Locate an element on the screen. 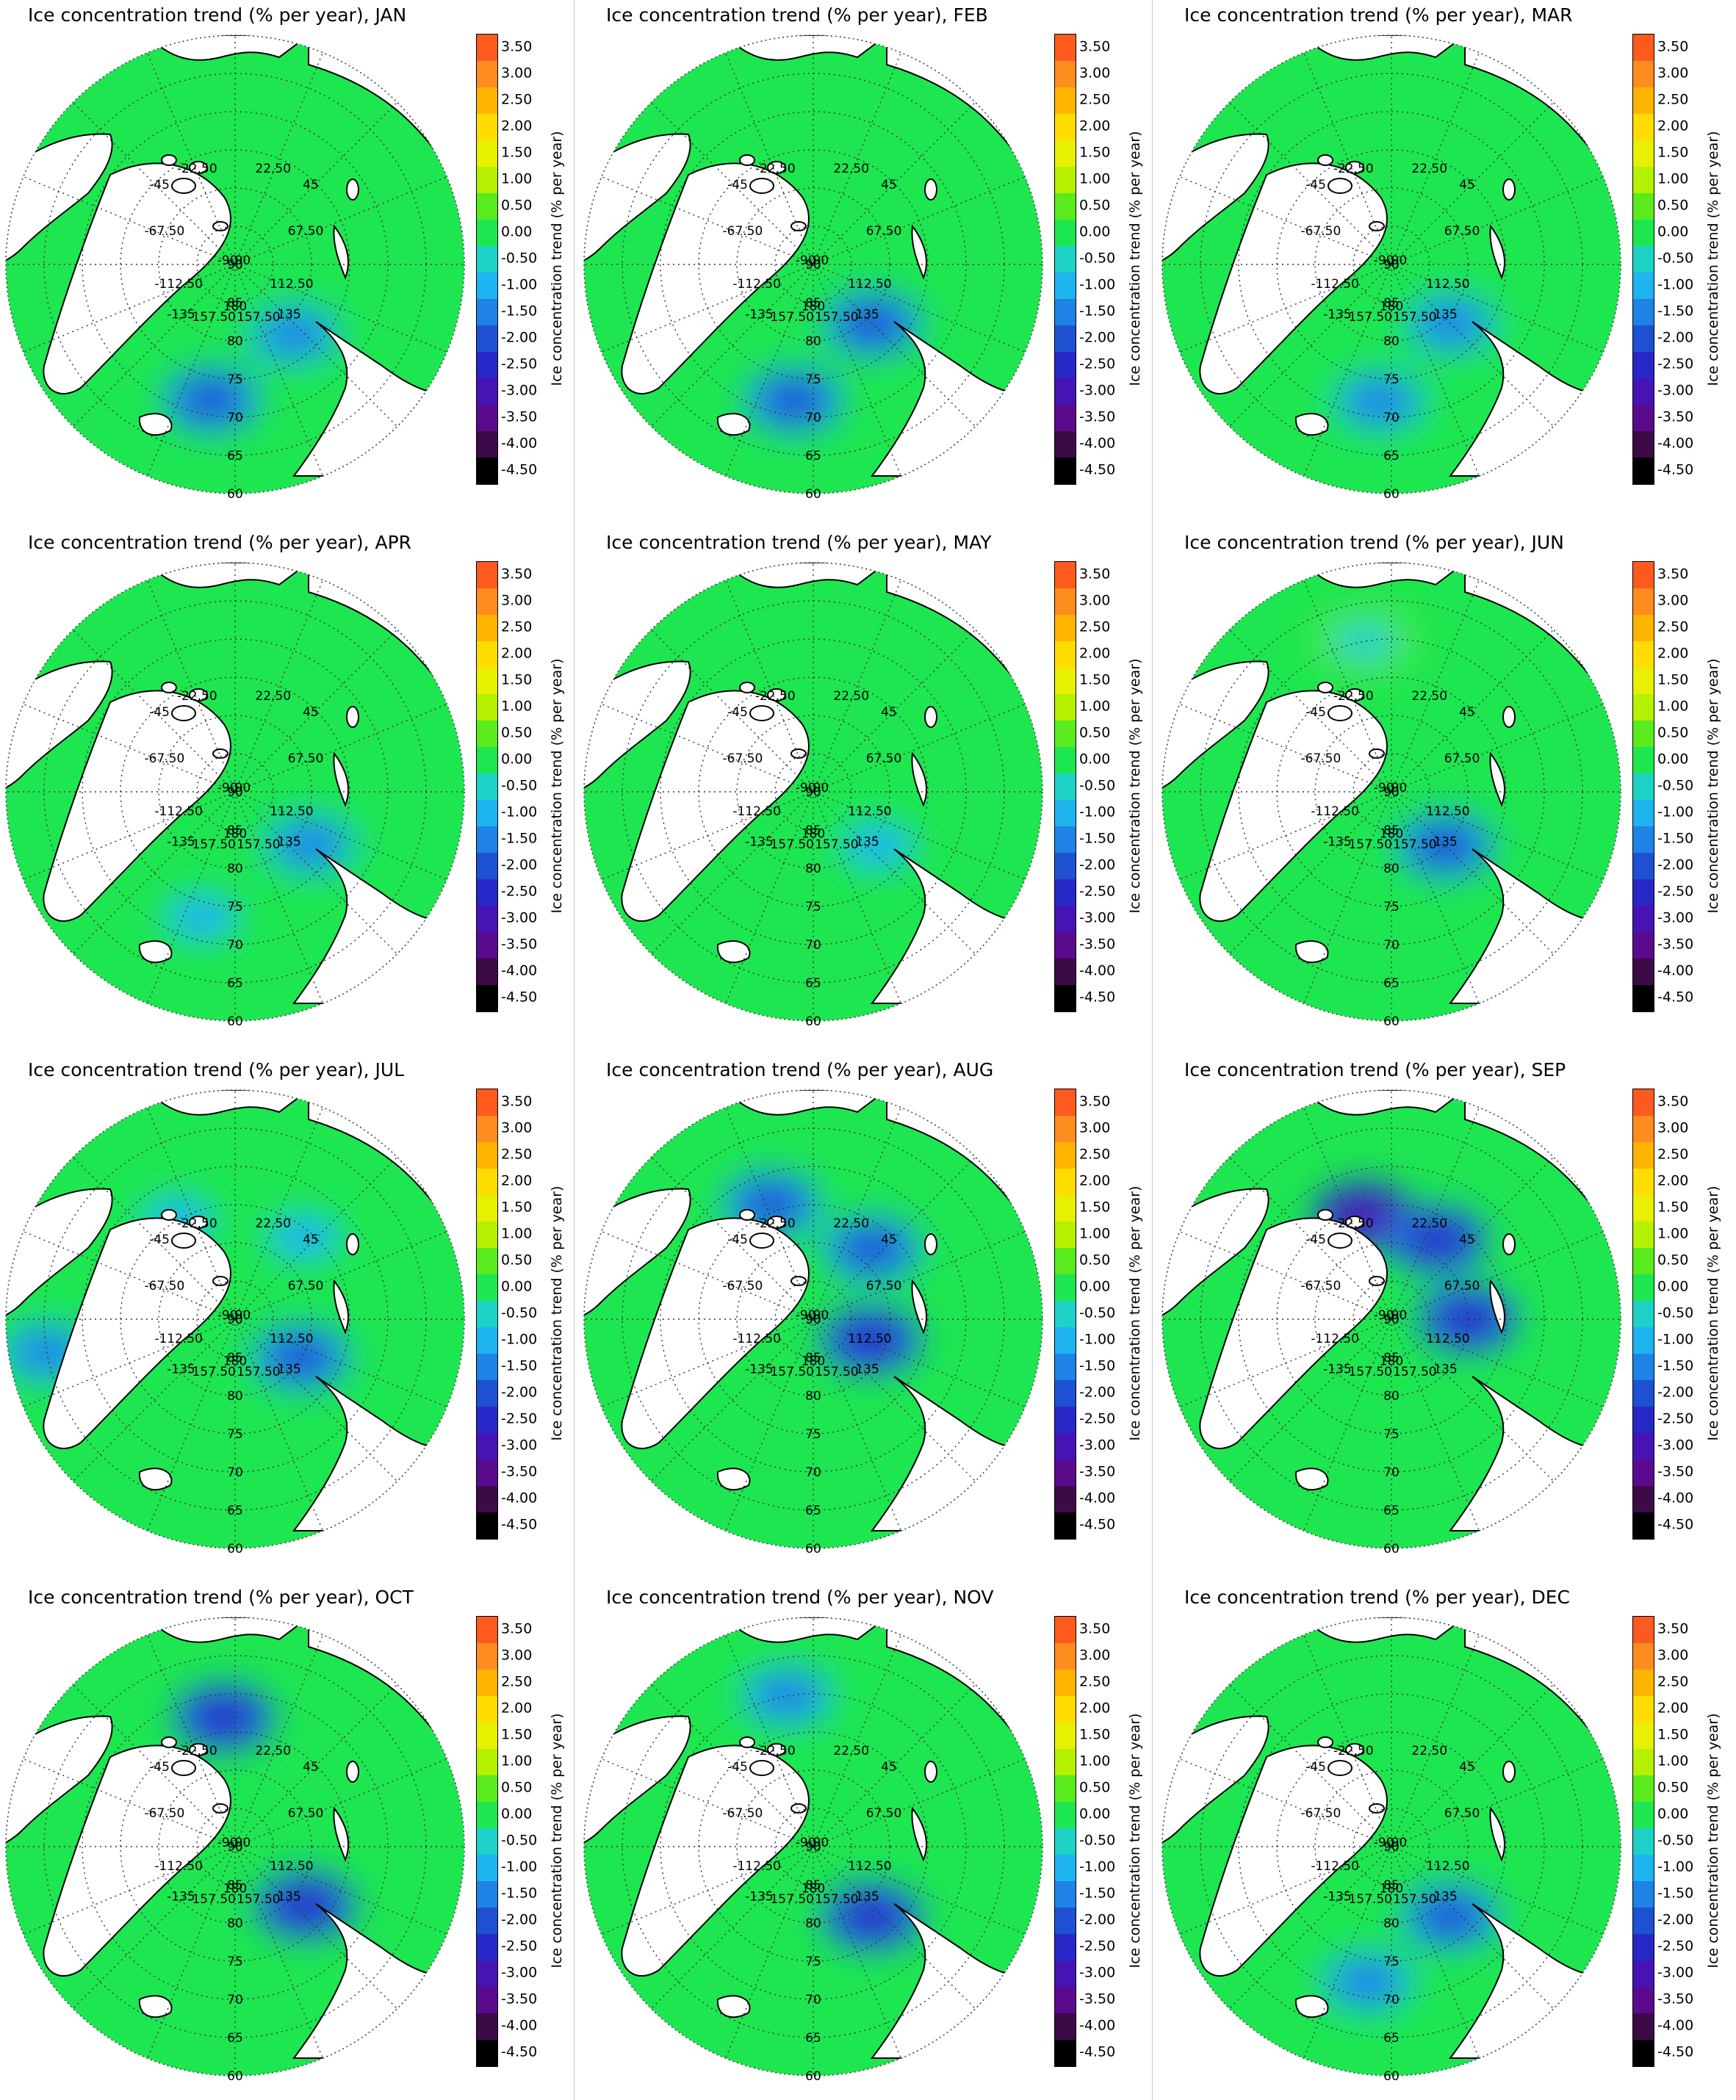  longitude-label: 90 is located at coordinates (1399, 788).